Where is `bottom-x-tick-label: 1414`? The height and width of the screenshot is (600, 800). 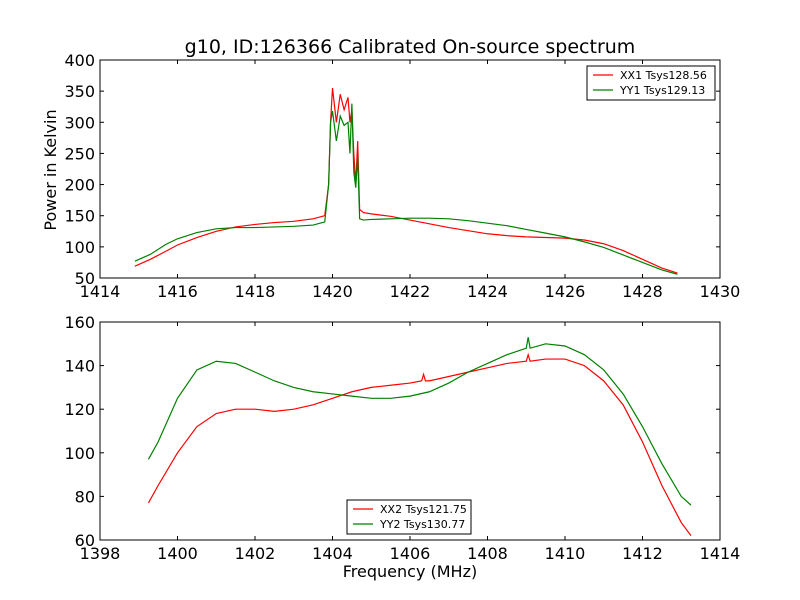 bottom-x-tick-label: 1414 is located at coordinates (720, 553).